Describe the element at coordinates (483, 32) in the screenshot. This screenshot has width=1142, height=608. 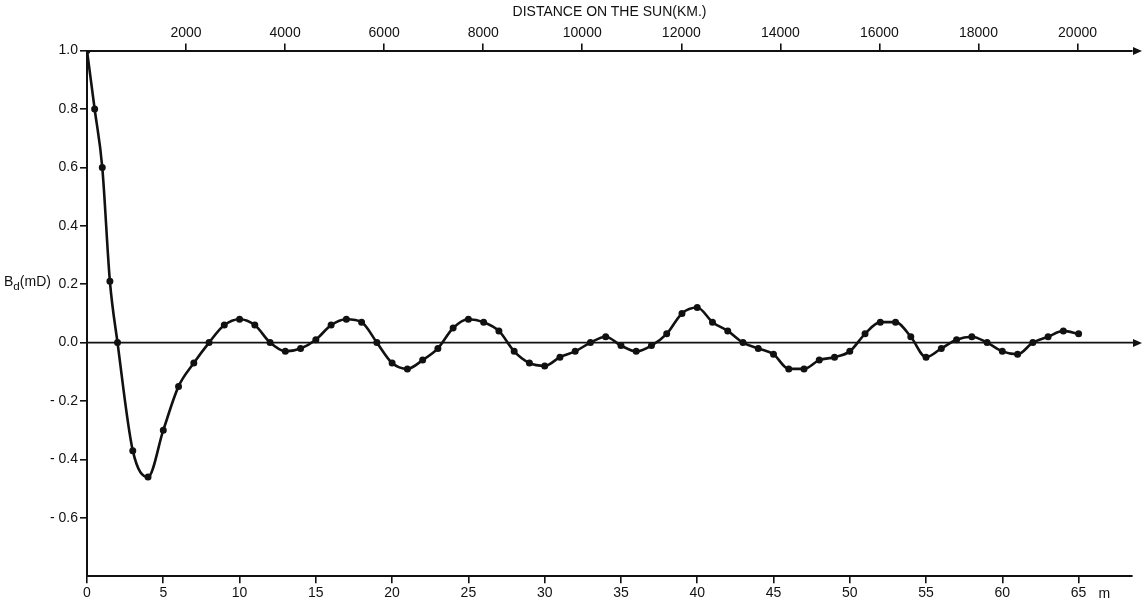
I see `x2-tick-label: 8000` at that location.